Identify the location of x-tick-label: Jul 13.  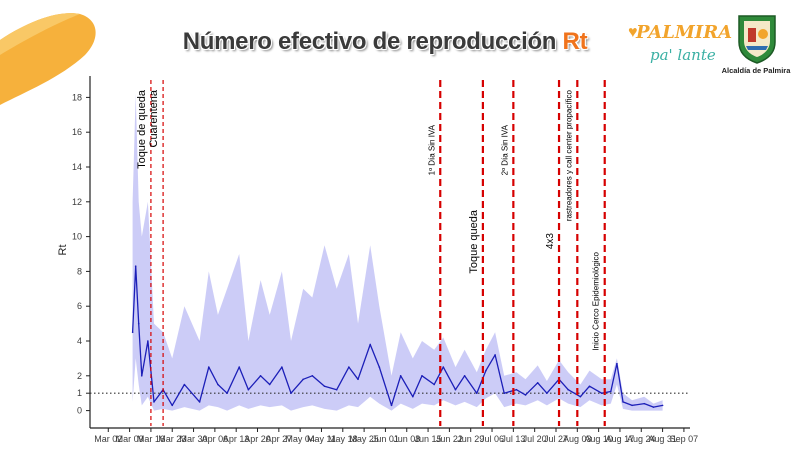
(513, 439).